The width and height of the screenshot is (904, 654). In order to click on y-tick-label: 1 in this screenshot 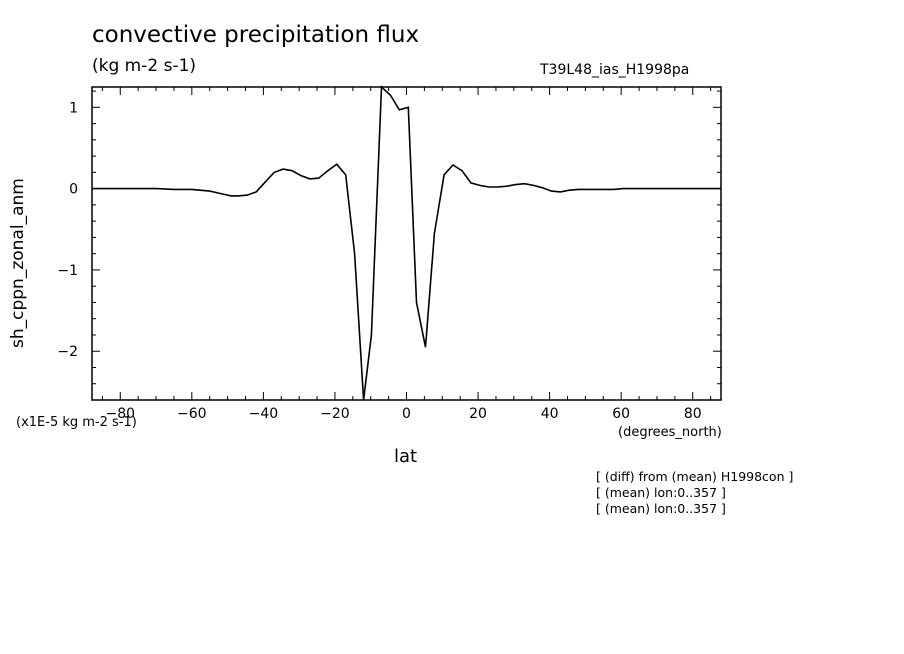, I will do `click(73, 108)`.